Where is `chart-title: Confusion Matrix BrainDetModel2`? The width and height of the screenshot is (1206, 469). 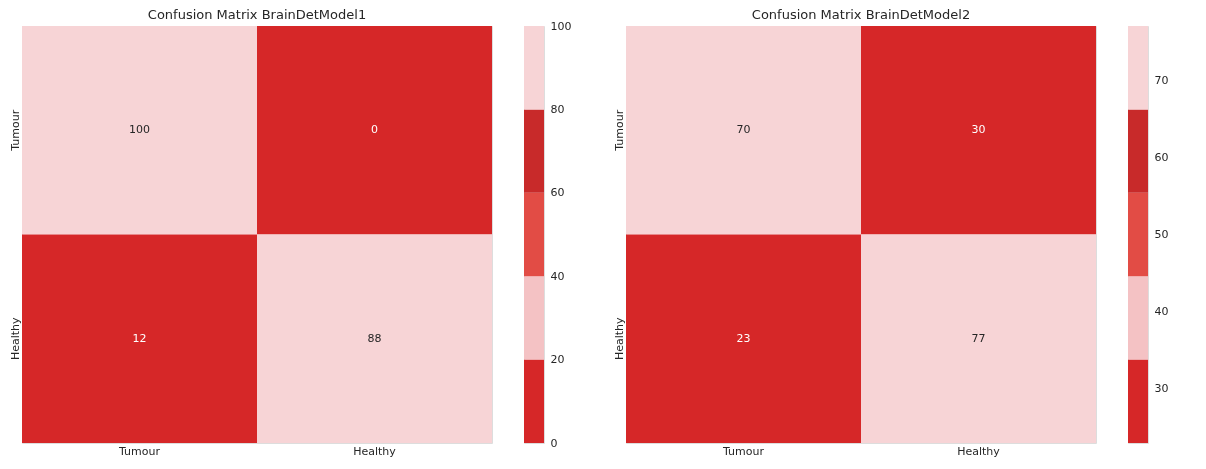 chart-title: Confusion Matrix BrainDetModel2 is located at coordinates (861, 14).